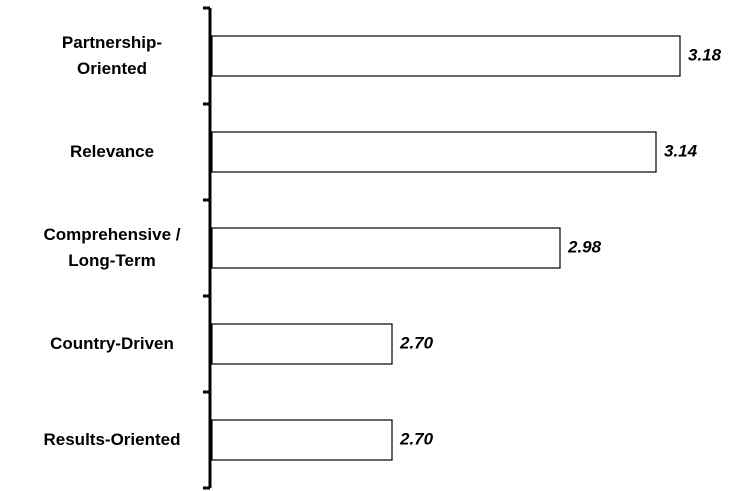 The width and height of the screenshot is (740, 491). Describe the element at coordinates (112, 439) in the screenshot. I see `category-label: Results-Oriented` at that location.